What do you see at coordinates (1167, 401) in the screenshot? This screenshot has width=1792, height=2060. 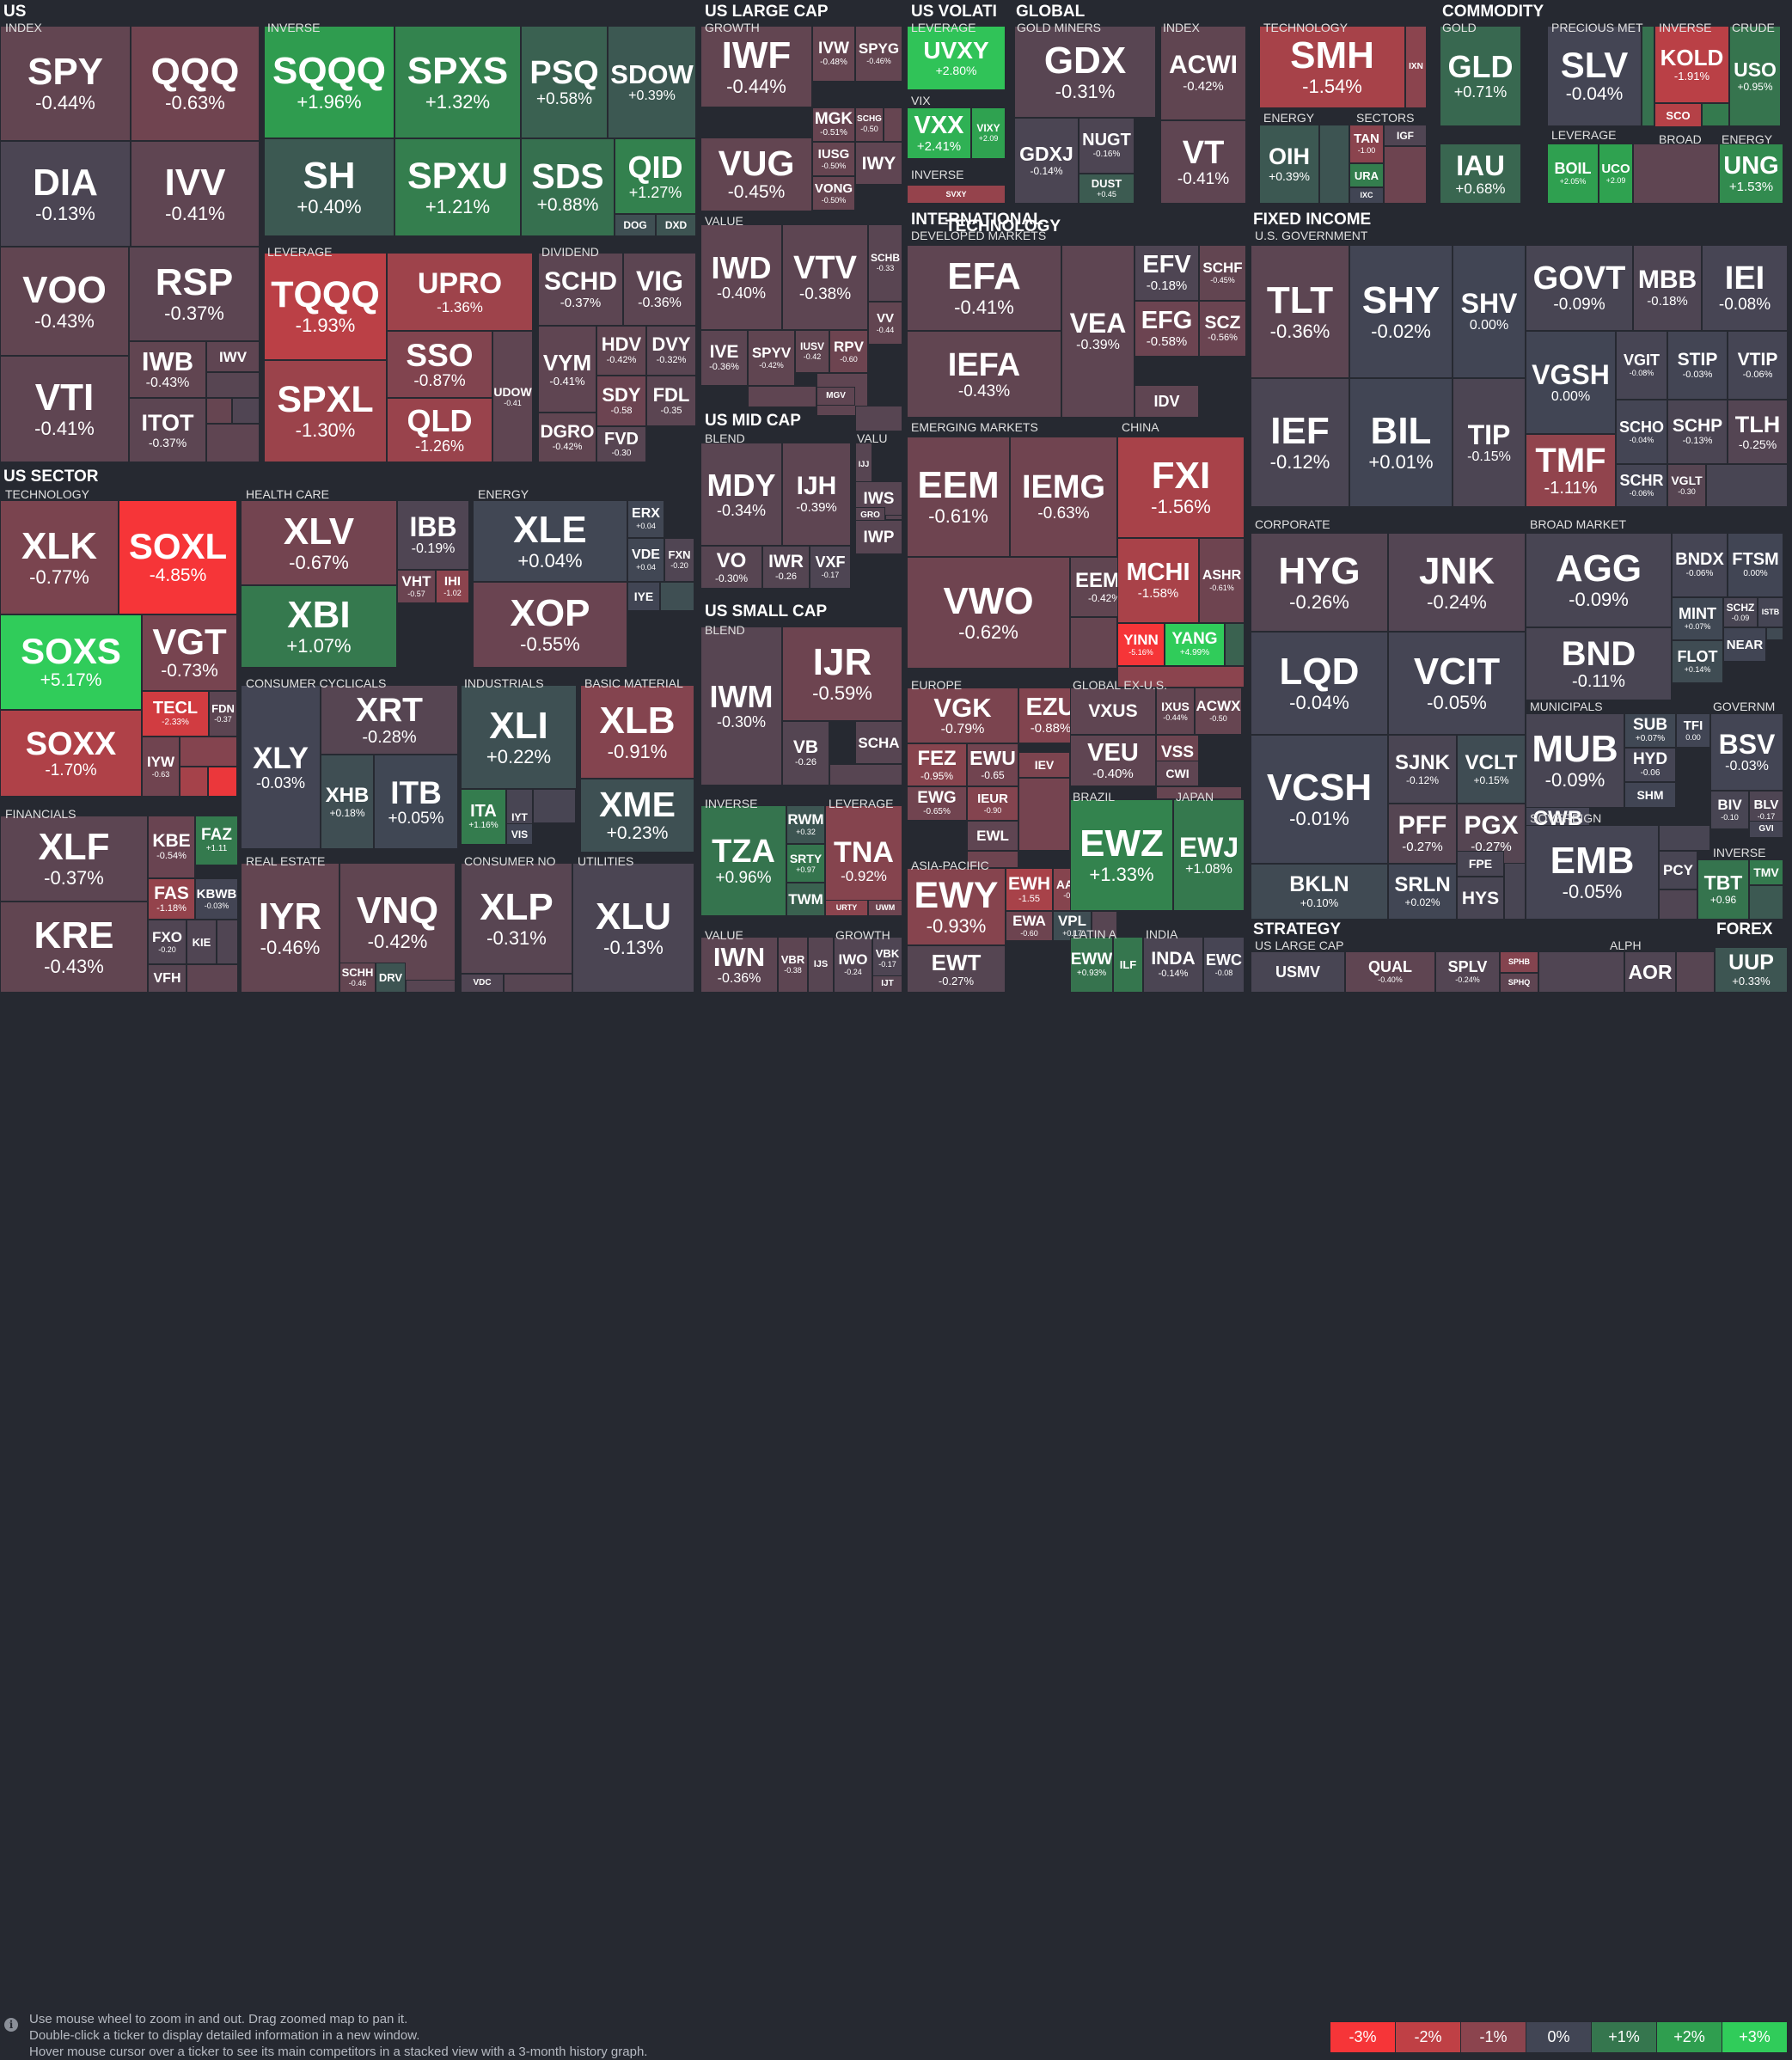 I see `ticker-tile-idv: IDV` at bounding box center [1167, 401].